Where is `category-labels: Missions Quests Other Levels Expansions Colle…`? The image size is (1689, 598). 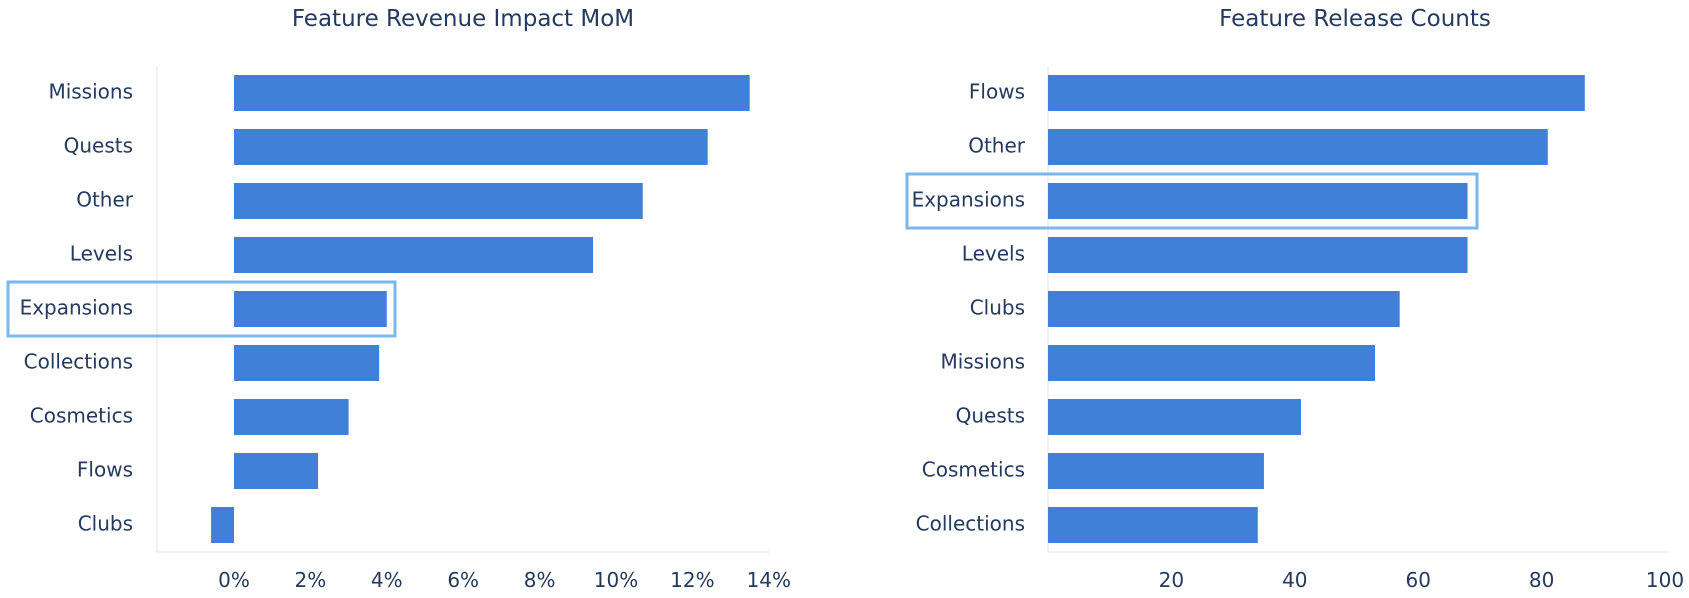 category-labels: Missions Quests Other Levels Expansions Colle… is located at coordinates (77, 308).